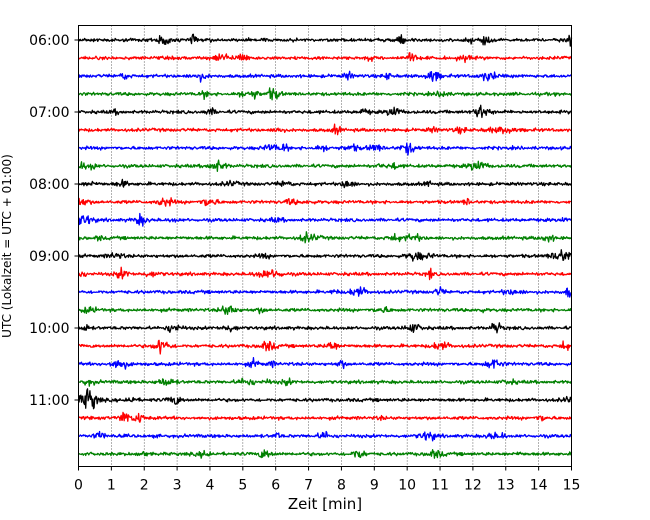 This screenshot has width=650, height=520. I want to click on x-tick-label: 0, so click(78, 486).